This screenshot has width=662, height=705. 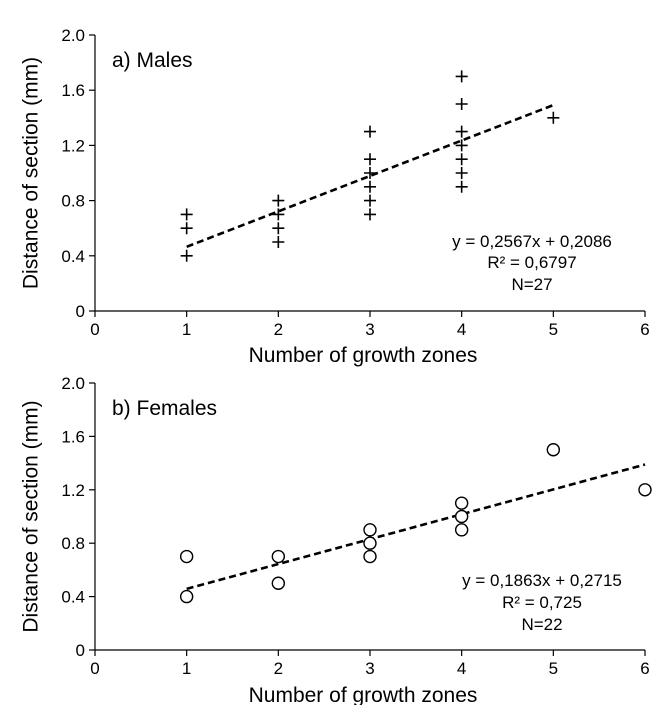 I want to click on regression-annotation: y = 0,2567x + 0,2086, so click(x=532, y=241).